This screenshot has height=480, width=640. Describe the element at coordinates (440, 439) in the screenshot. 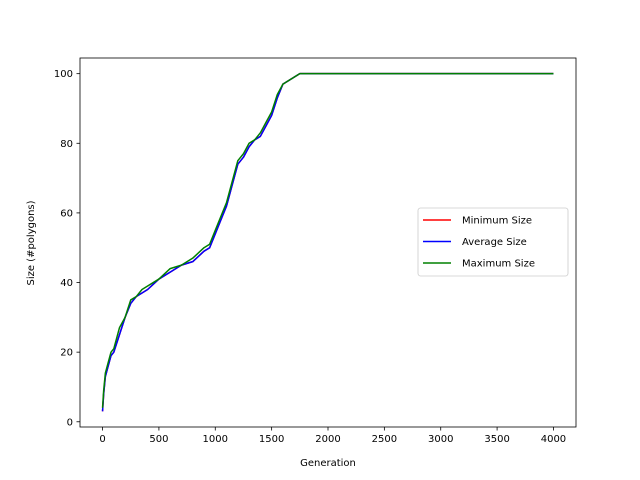

I see `x-tick-label: 3000` at that location.